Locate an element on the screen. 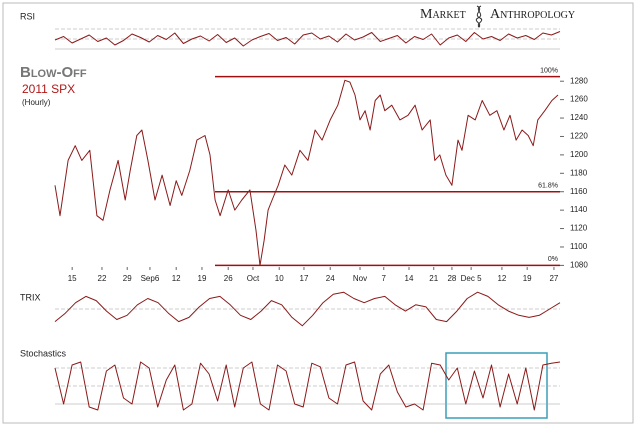 The height and width of the screenshot is (433, 640). y-tick-label: 1160 is located at coordinates (579, 191).